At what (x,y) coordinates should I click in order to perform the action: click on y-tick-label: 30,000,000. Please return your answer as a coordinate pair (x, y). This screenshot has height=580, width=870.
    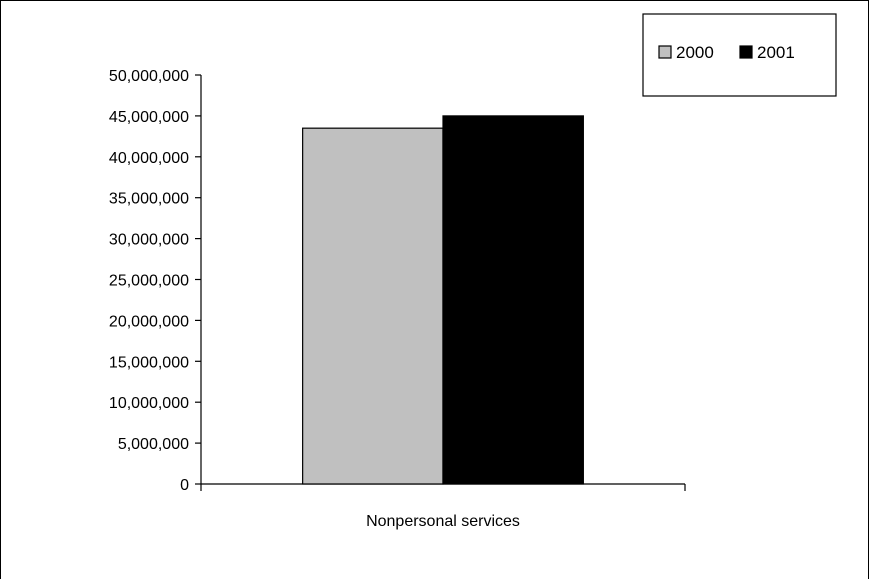
    Looking at the image, I should click on (149, 240).